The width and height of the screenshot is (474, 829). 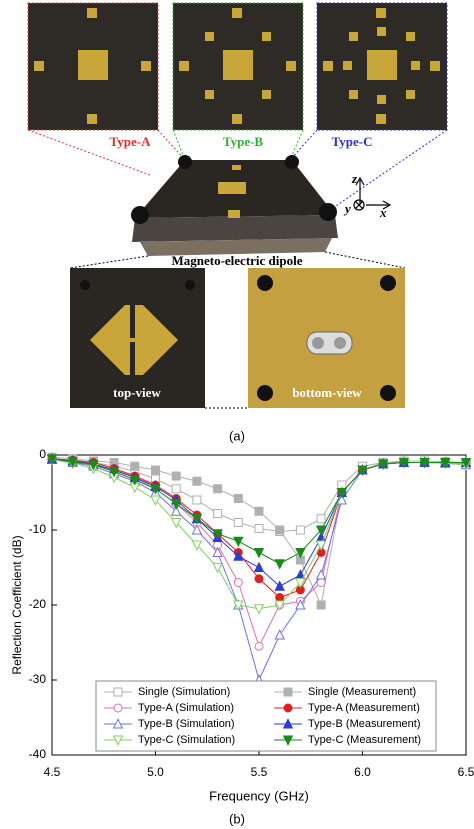 I want to click on bottom-view-label: bottom-view, so click(x=327, y=392).